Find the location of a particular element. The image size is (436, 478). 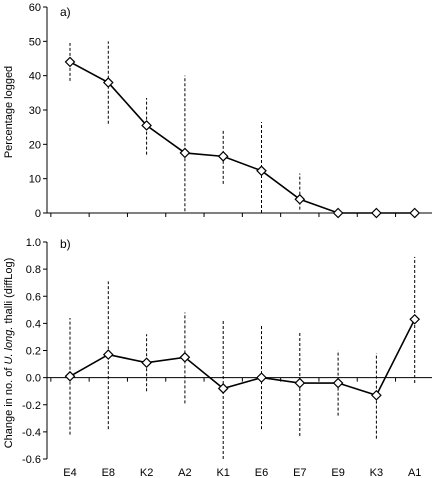

panel-a-y-axis-title: Percentage logged is located at coordinates (9, 112).